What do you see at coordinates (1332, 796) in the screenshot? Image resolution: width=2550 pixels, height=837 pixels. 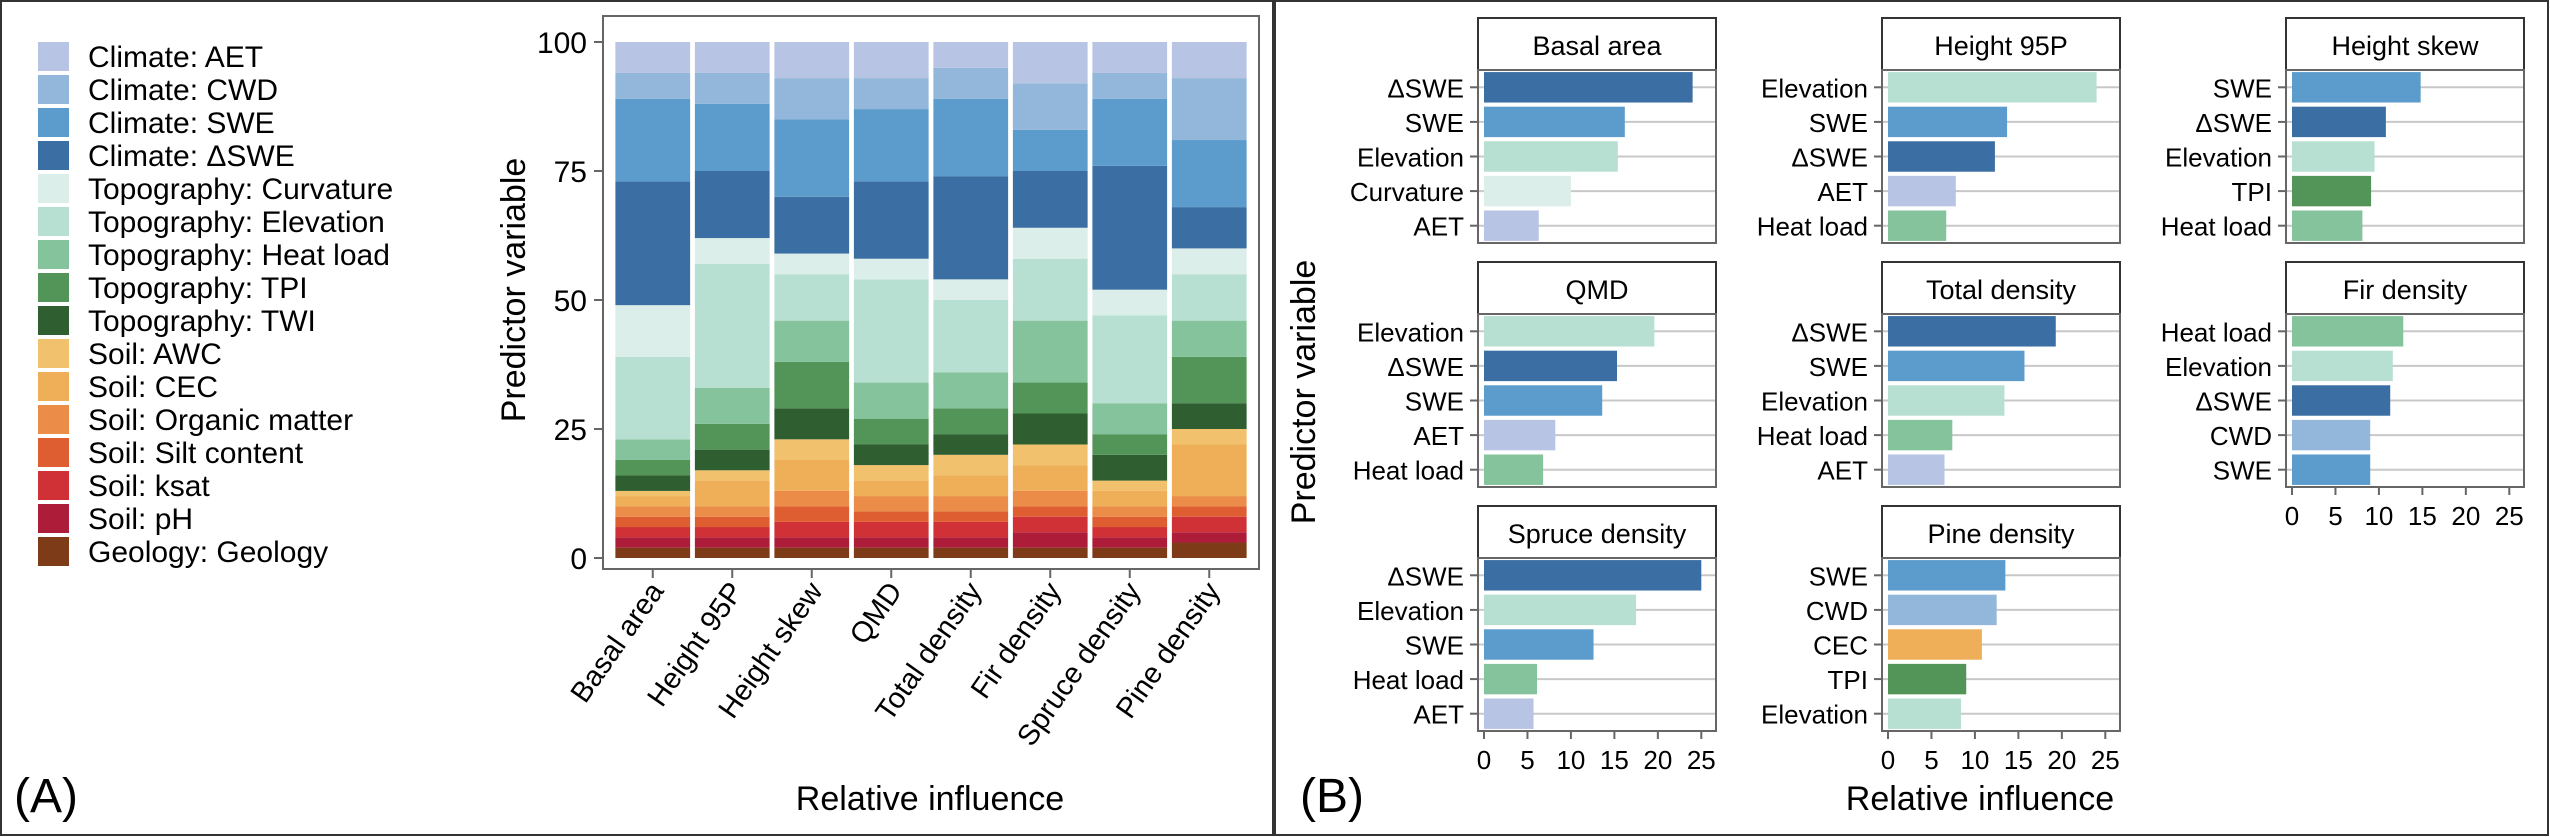 I see `panel-b-label: (B)` at bounding box center [1332, 796].